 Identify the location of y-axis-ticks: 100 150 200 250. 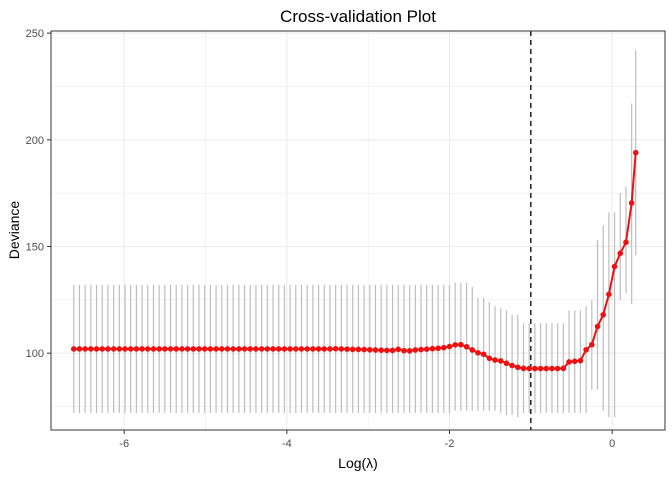
(38, 194).